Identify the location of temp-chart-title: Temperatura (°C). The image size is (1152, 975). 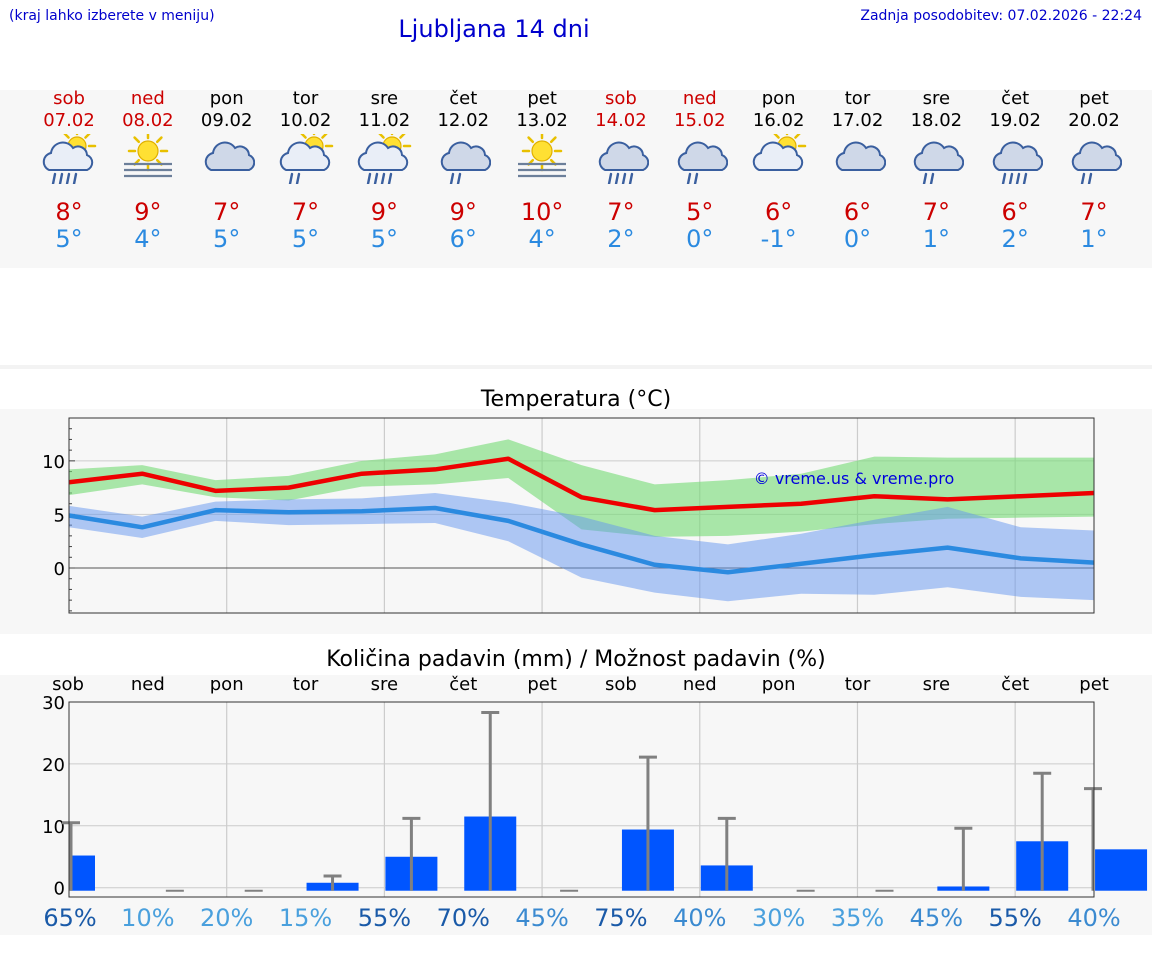
(576, 399).